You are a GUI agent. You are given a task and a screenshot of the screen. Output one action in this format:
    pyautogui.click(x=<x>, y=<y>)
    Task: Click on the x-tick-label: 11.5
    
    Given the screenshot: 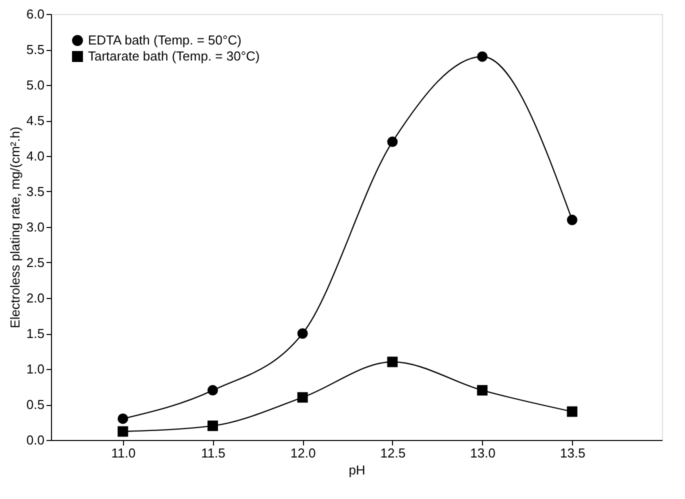 What is the action you would take?
    pyautogui.click(x=213, y=453)
    